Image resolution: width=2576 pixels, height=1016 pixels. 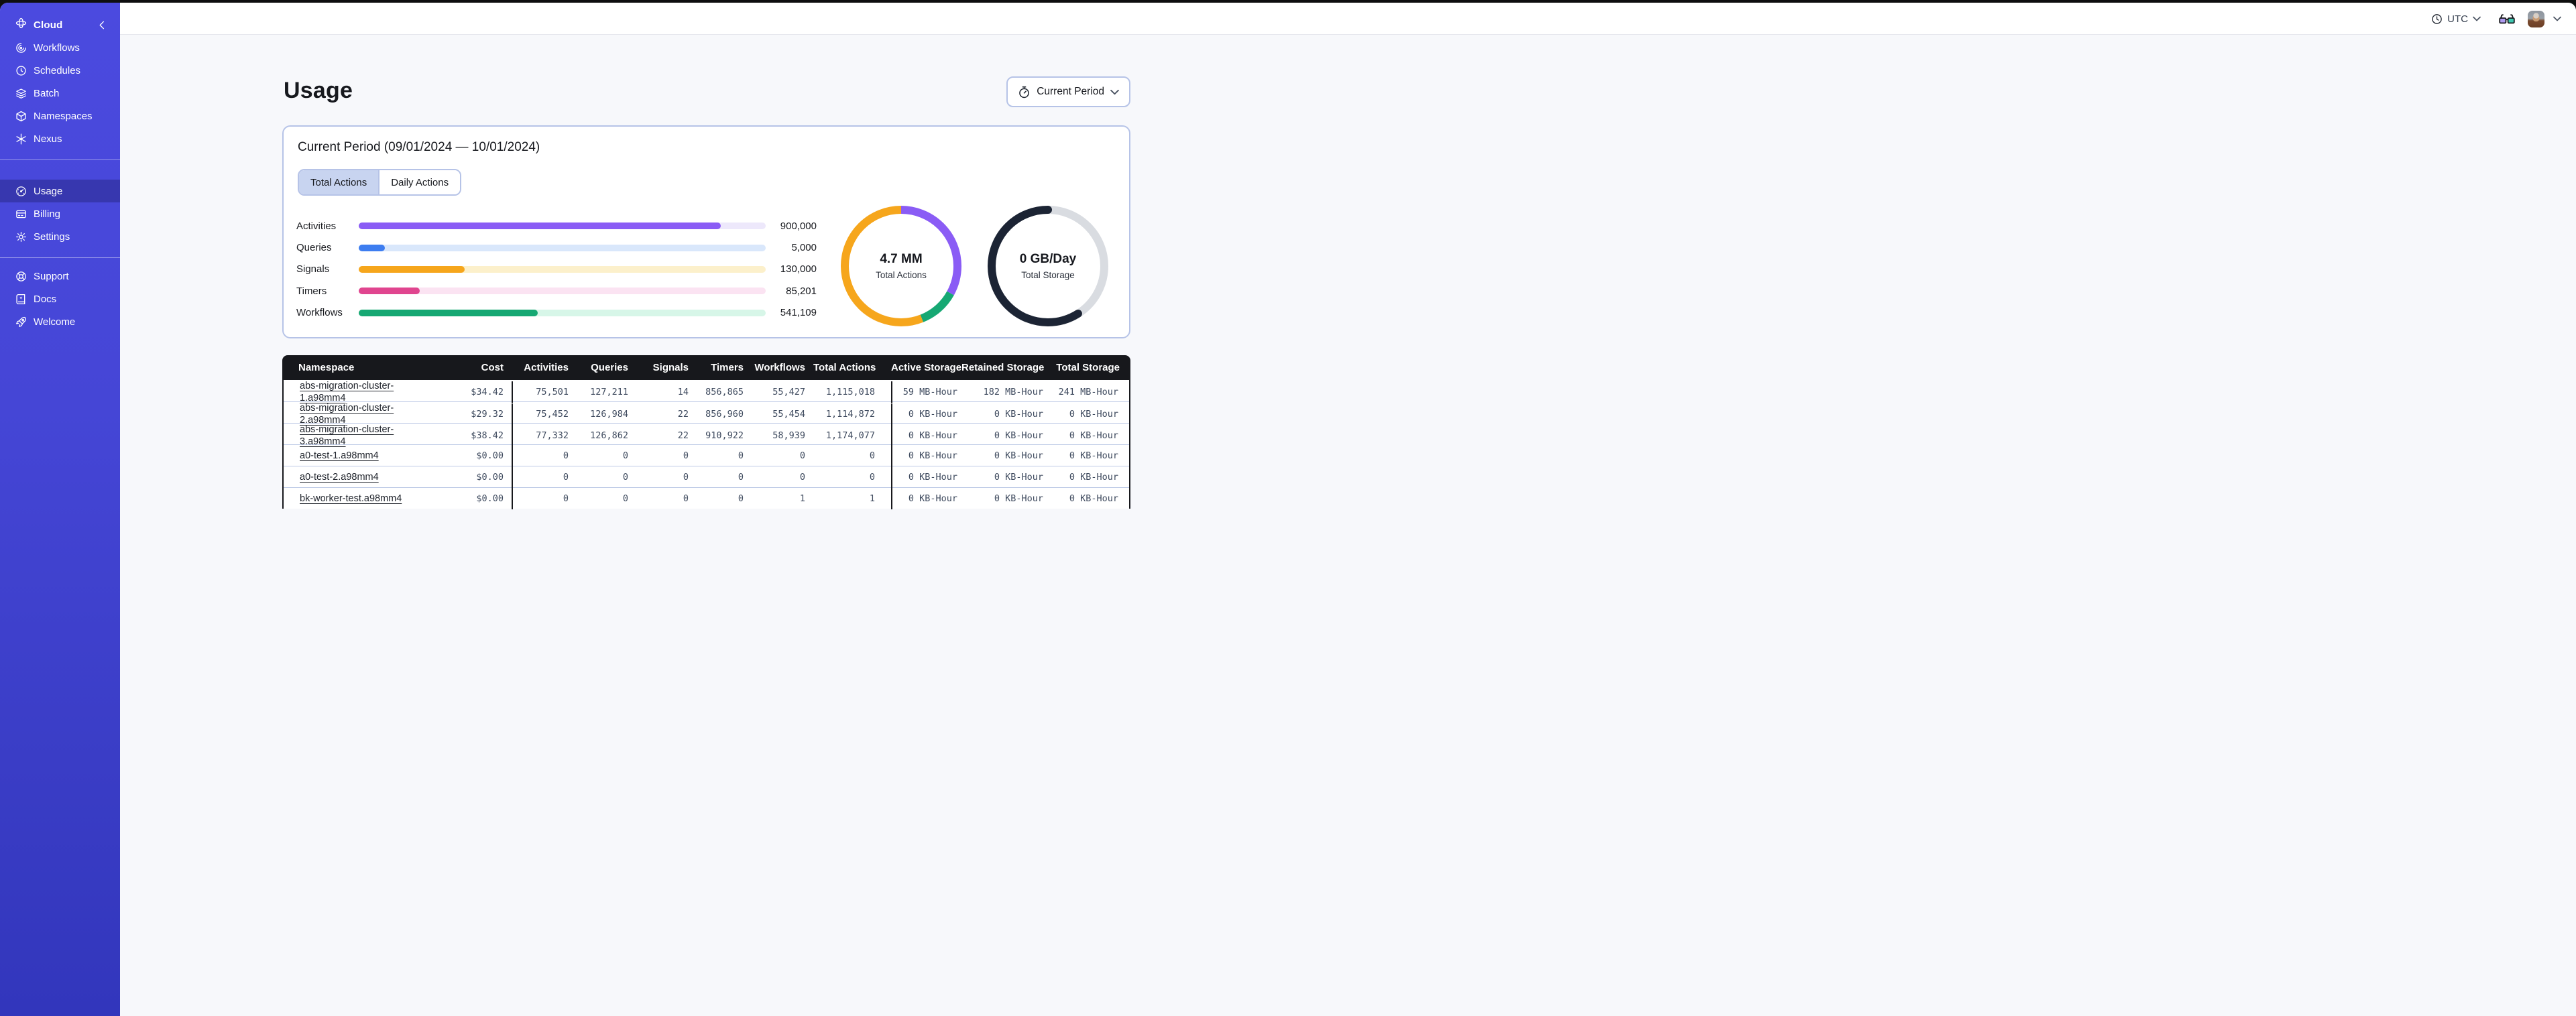 I want to click on cell-activities: 75,501, so click(x=544, y=392).